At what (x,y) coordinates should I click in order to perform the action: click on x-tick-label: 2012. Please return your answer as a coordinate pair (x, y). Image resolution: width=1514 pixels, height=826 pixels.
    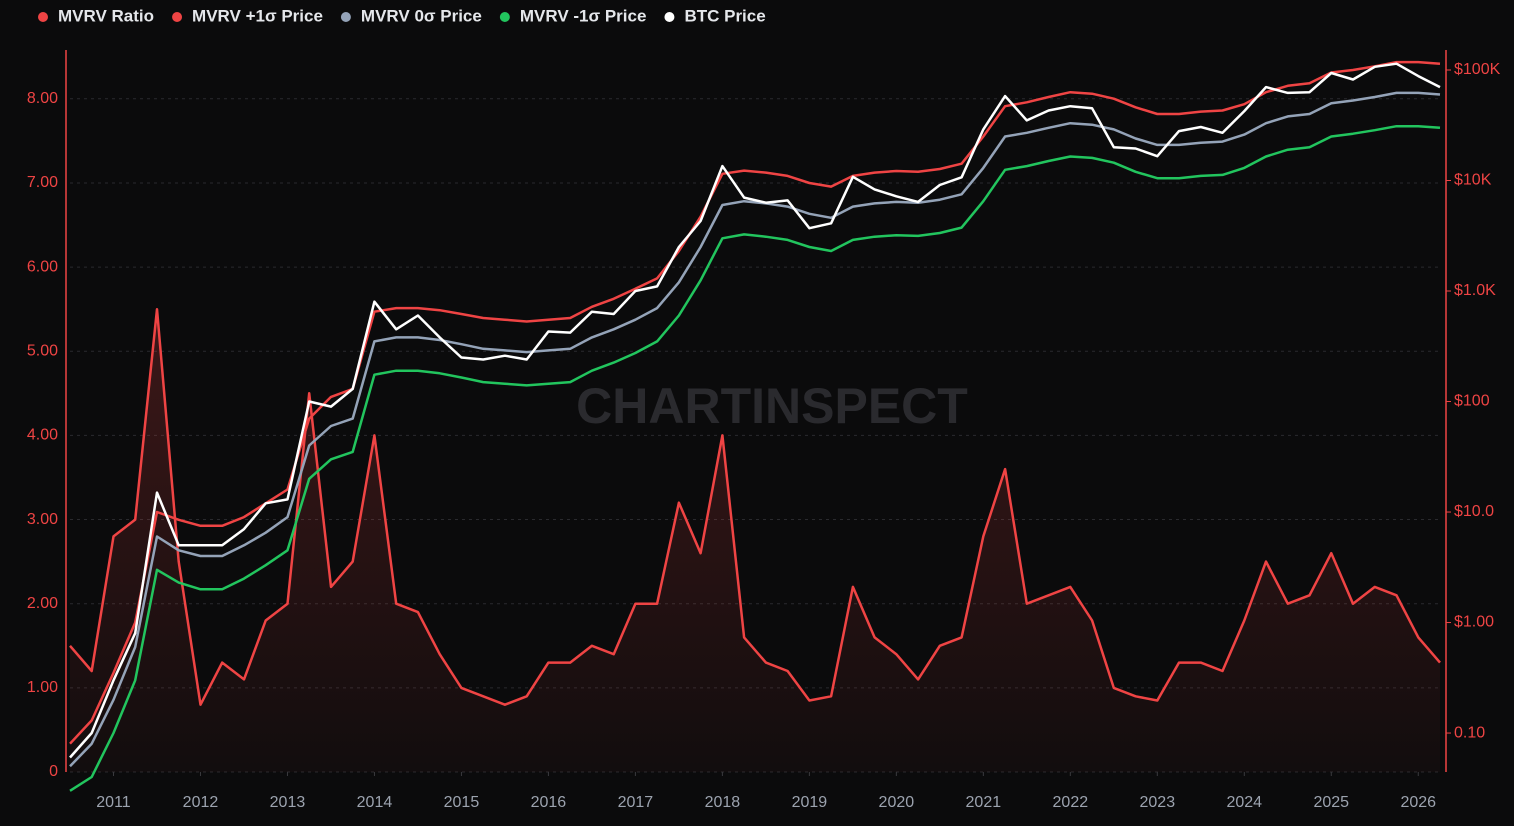
    Looking at the image, I should click on (201, 802).